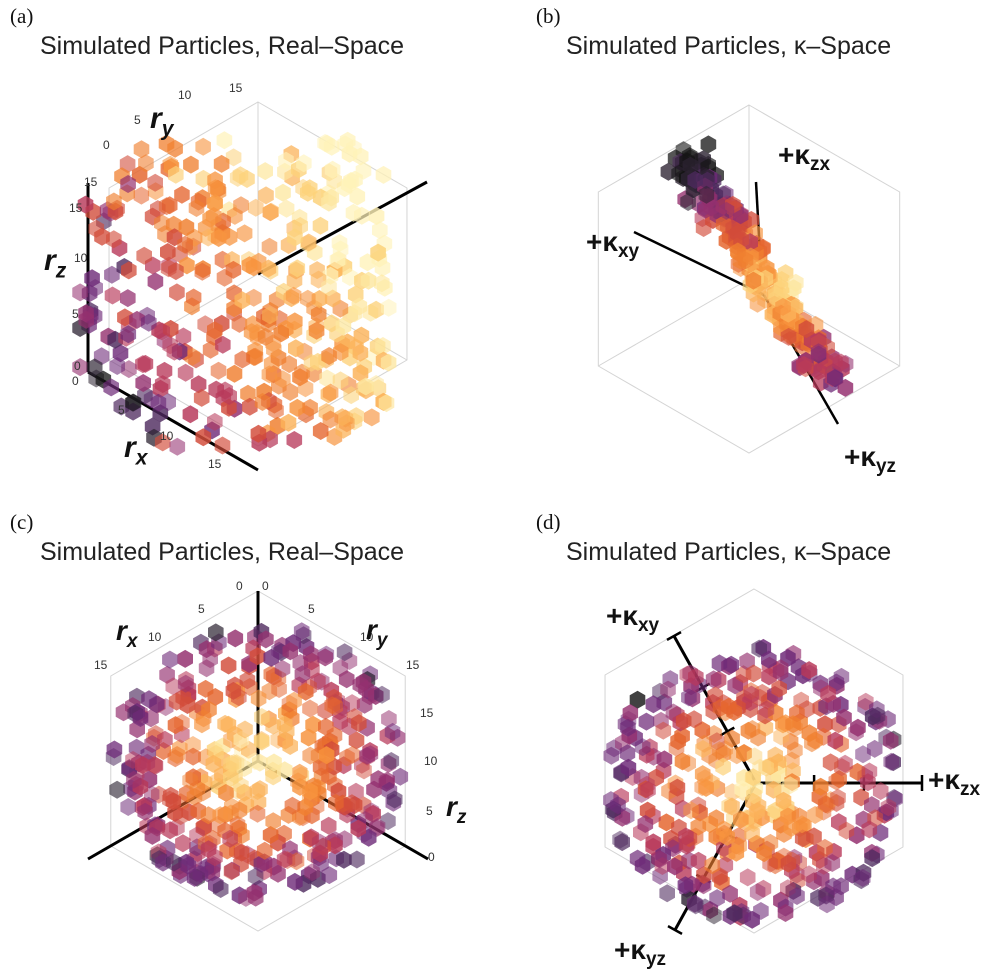 Image resolution: width=989 pixels, height=978 pixels. I want to click on axis-kxy, so click(699, 263).